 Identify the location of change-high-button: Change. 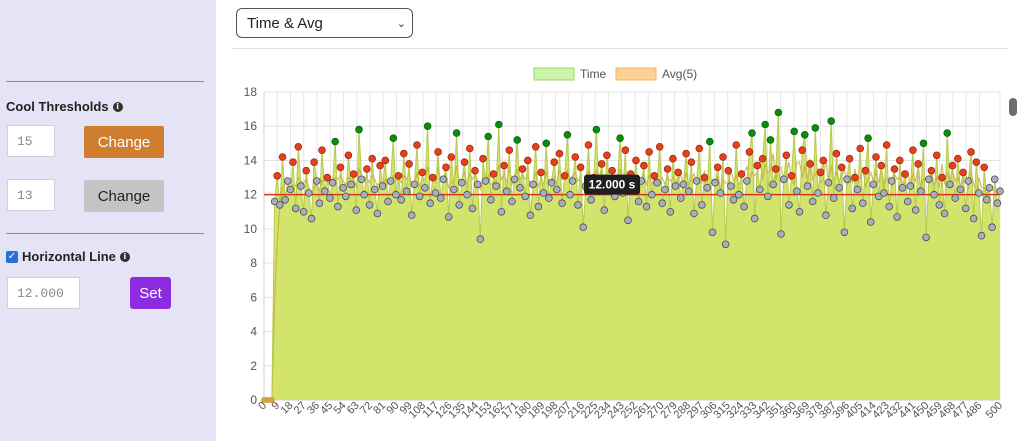
(124, 142).